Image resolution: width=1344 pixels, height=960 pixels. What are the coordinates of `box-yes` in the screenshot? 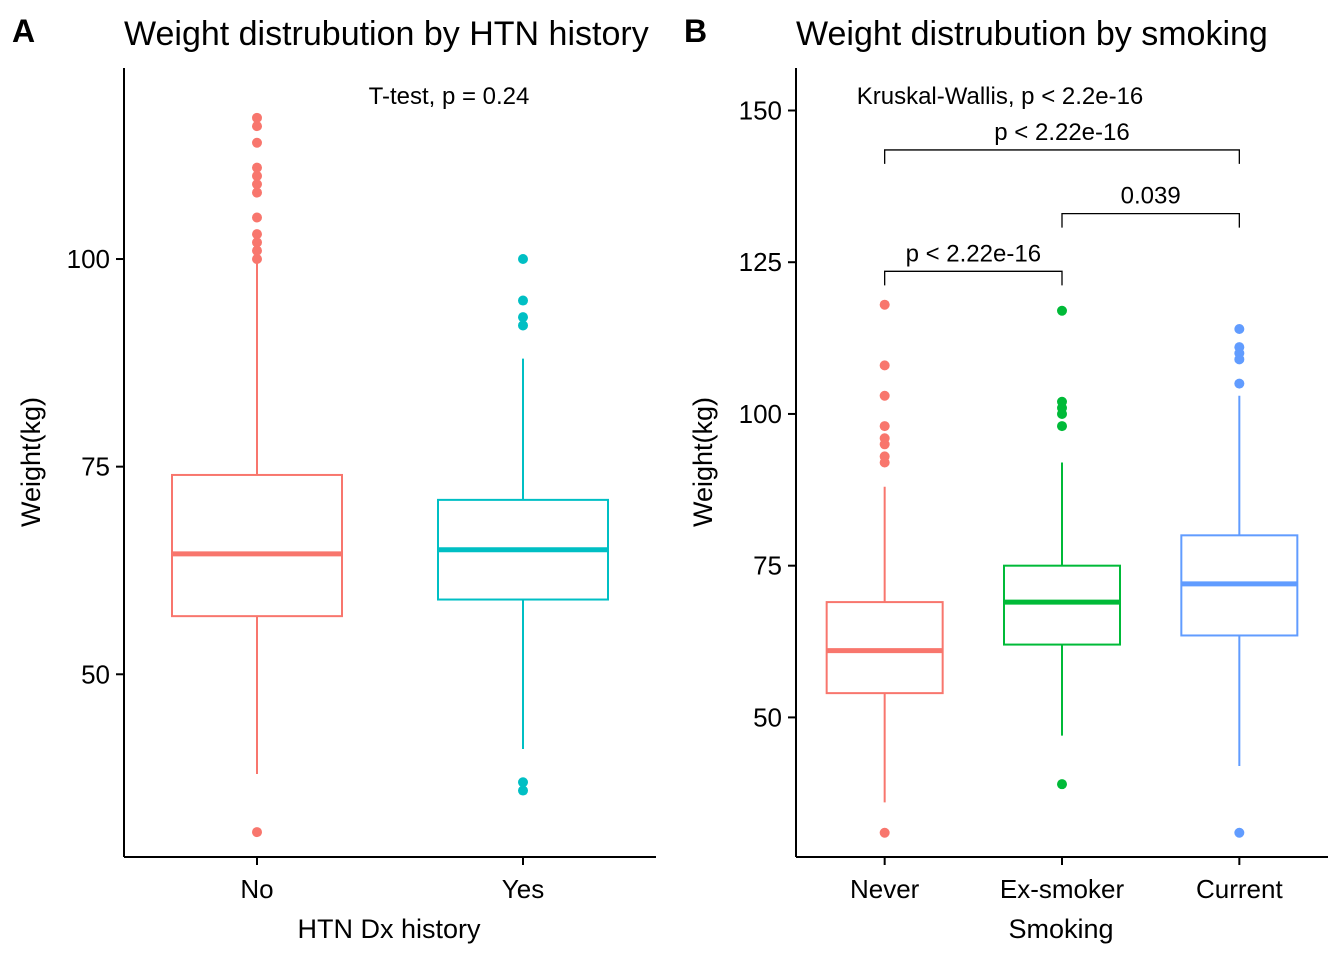 It's located at (523, 525).